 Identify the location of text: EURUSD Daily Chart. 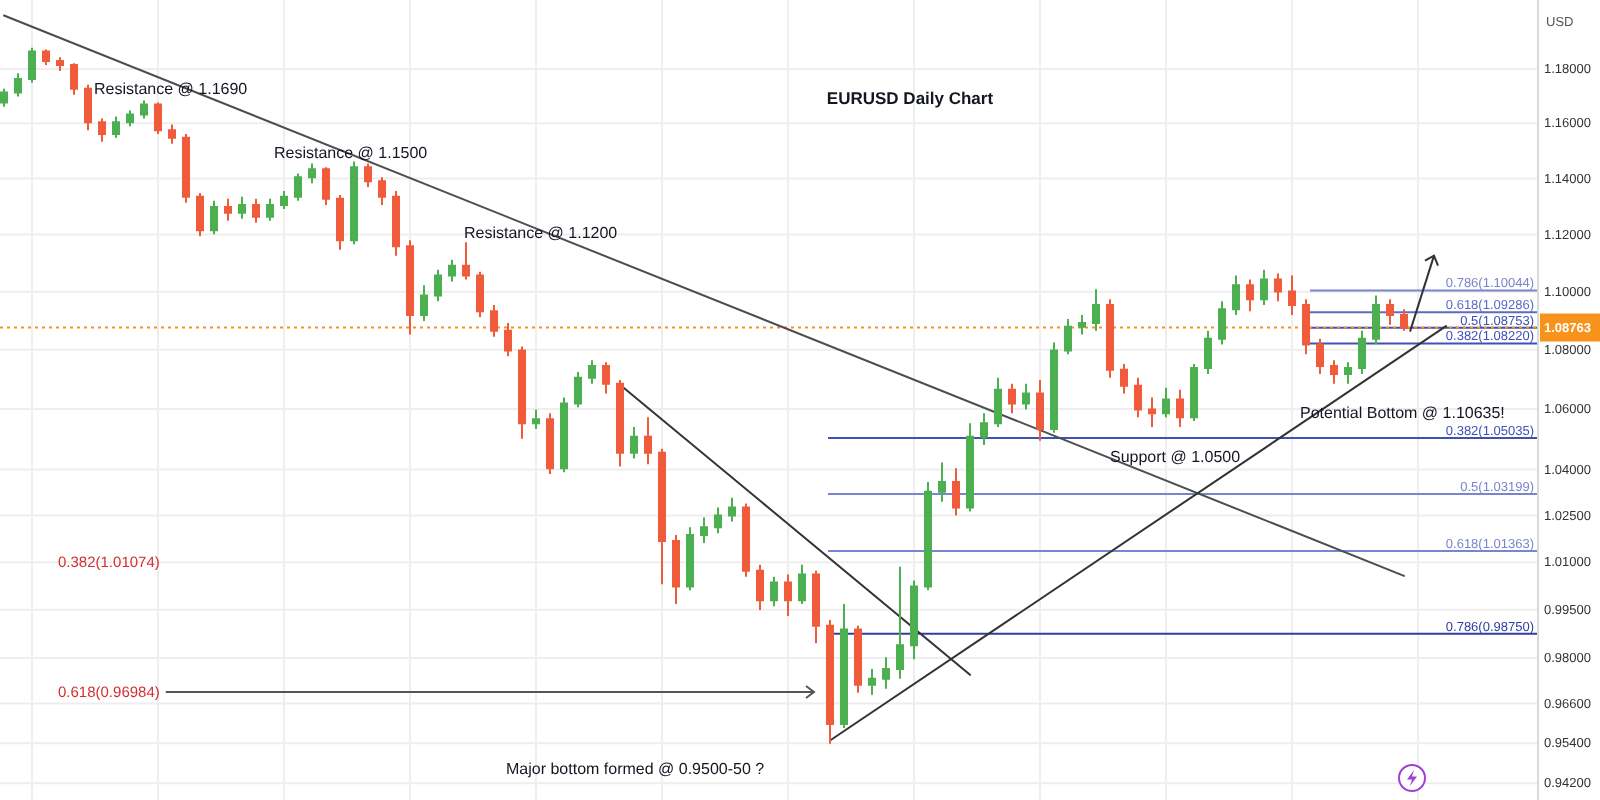
(910, 98).